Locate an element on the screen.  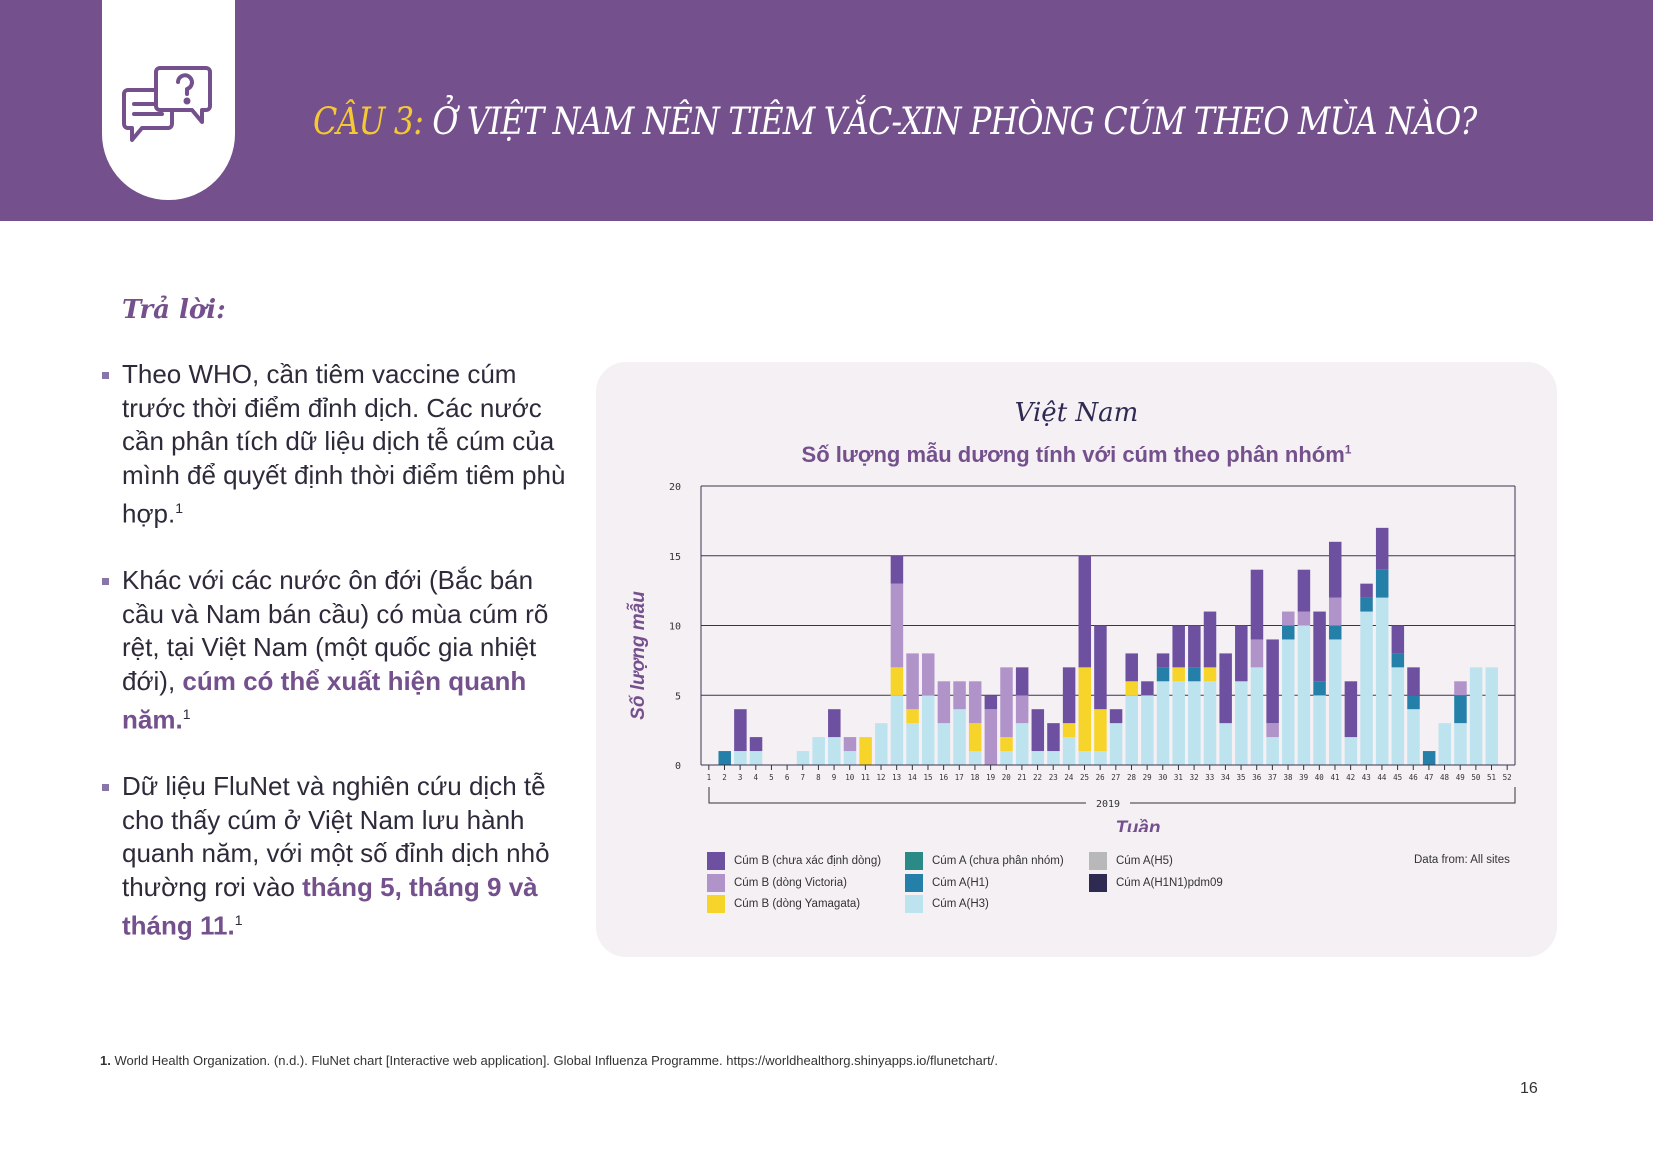
y-tick-label: 20 is located at coordinates (675, 487).